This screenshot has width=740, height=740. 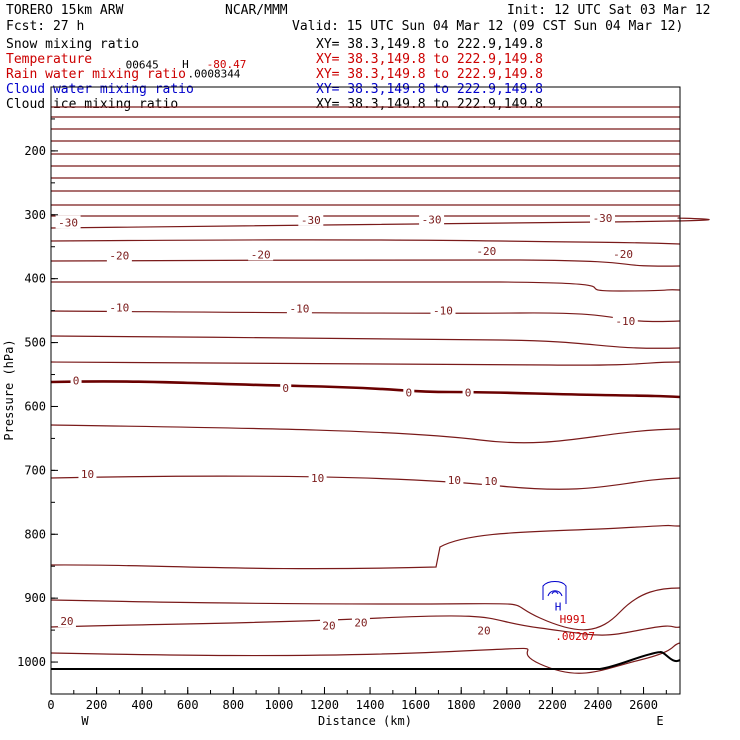 What do you see at coordinates (85, 721) in the screenshot?
I see `west-label: W` at bounding box center [85, 721].